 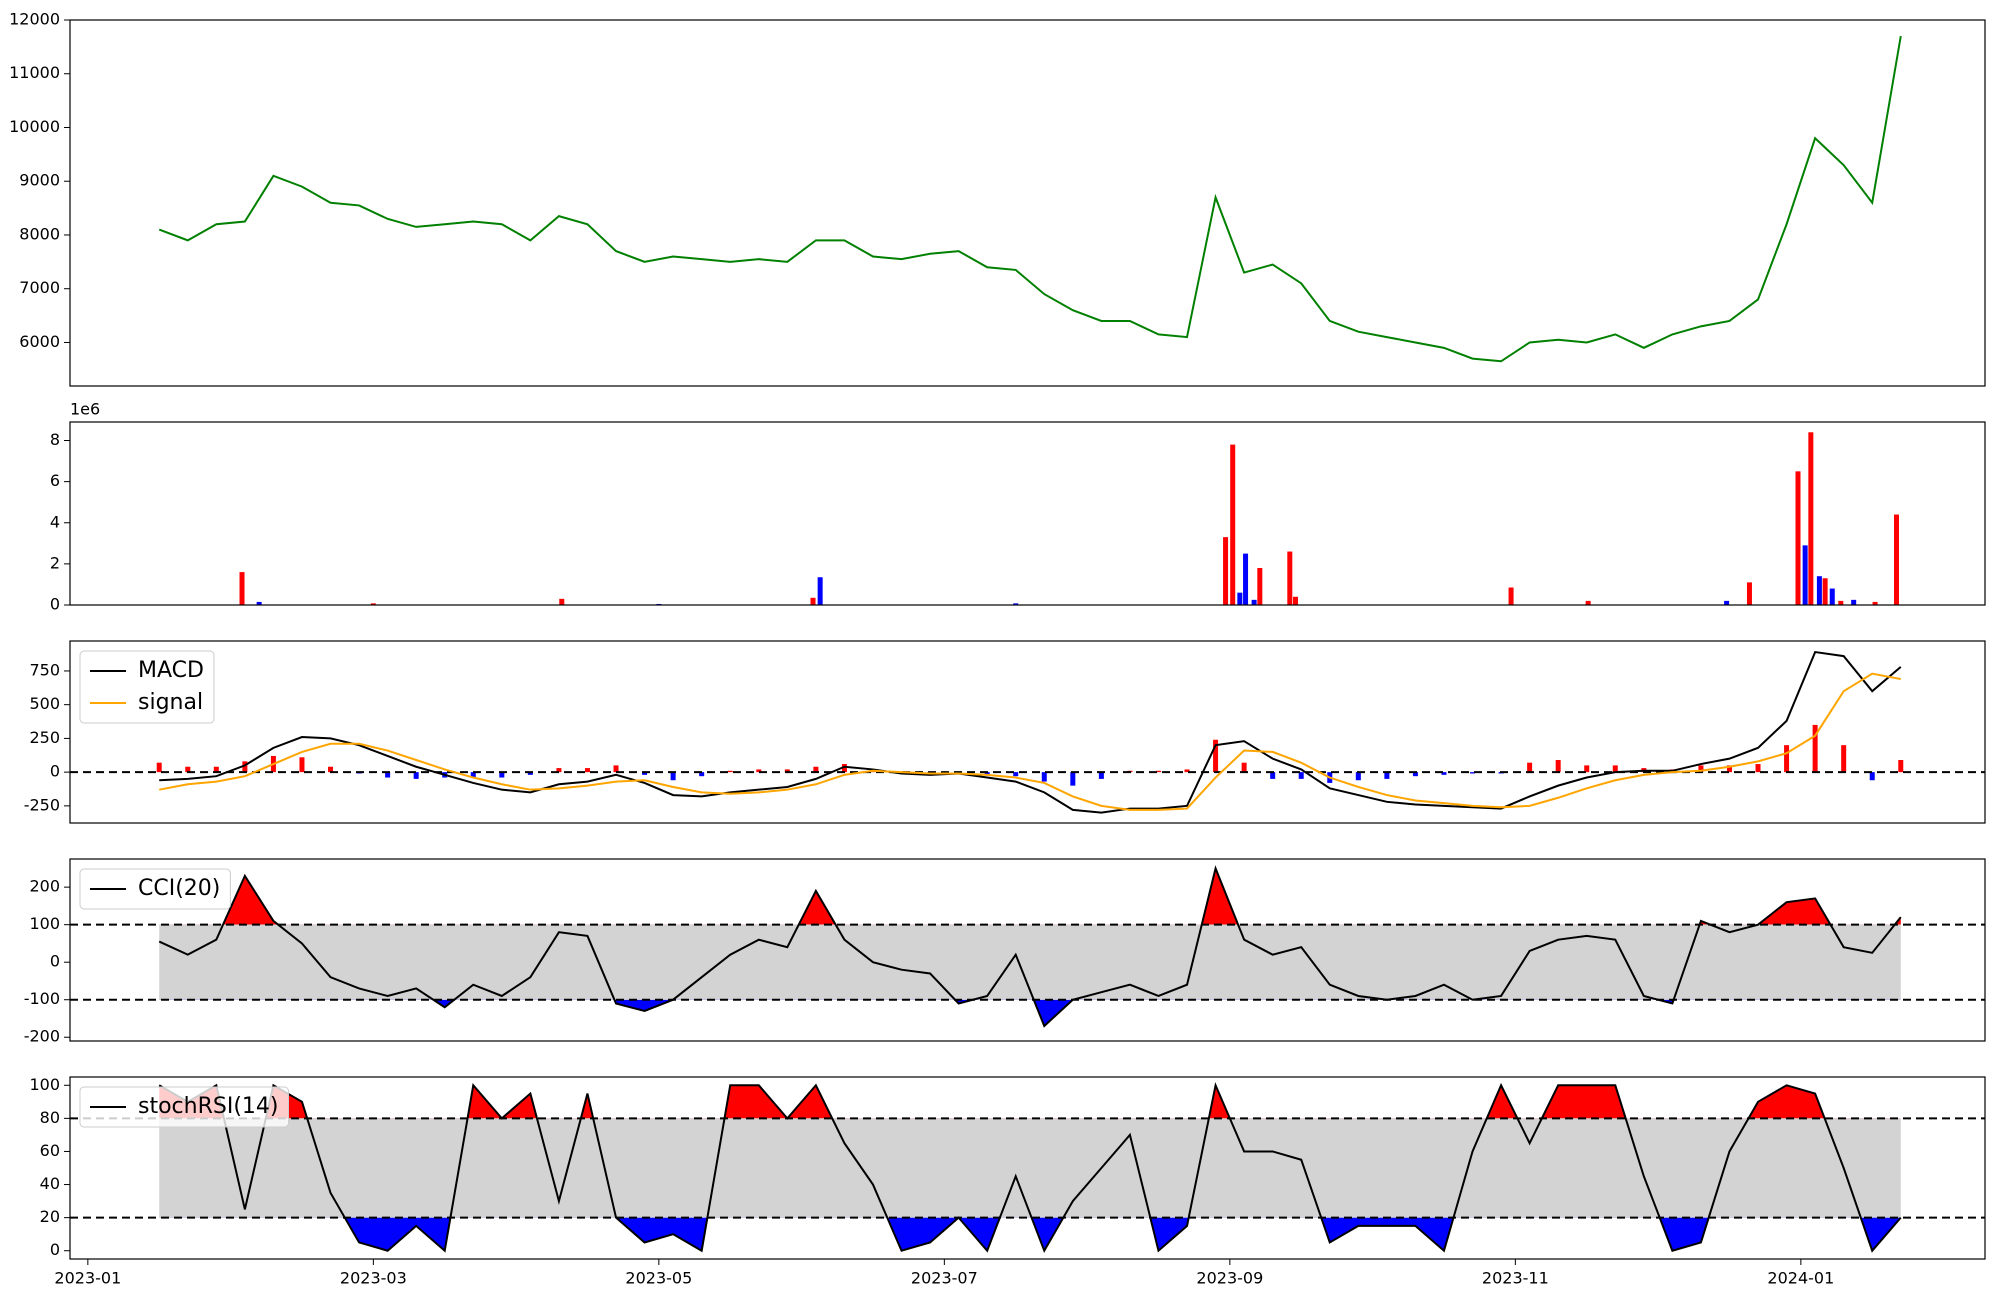 I want to click on y-tick-label: -250, so click(x=42, y=804).